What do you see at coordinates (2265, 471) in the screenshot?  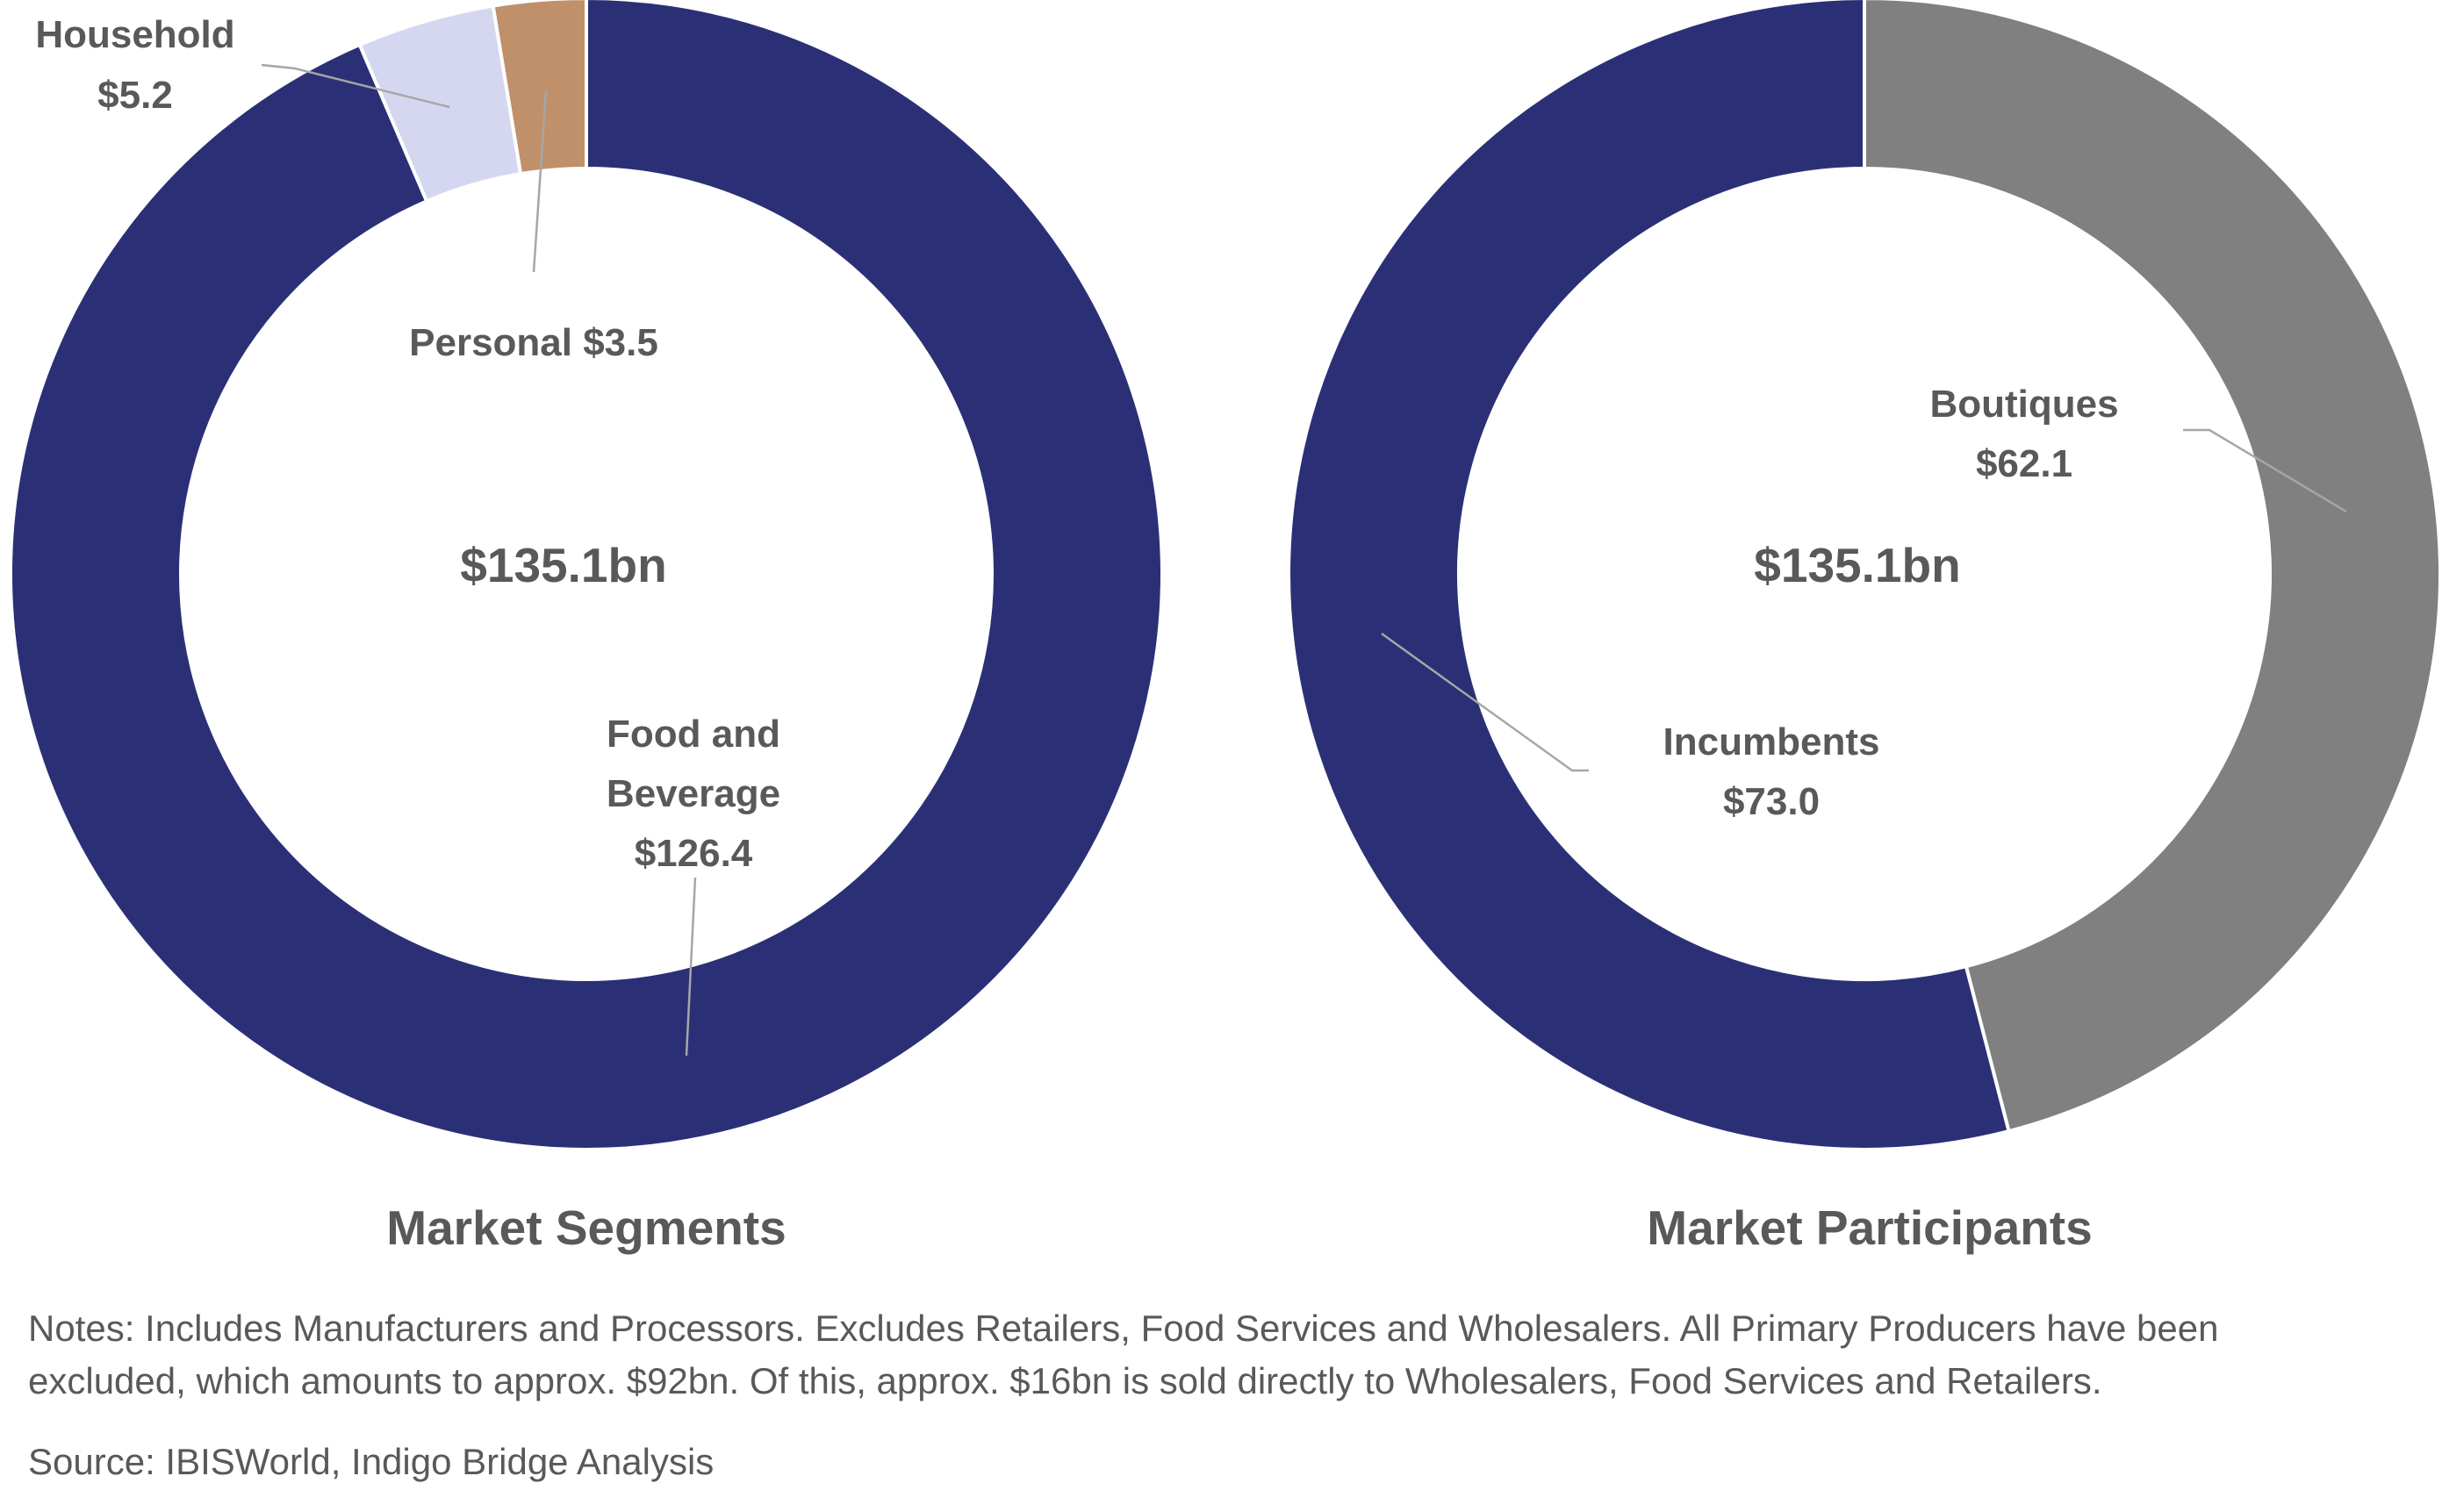 I see `leader-line-boutiques` at bounding box center [2265, 471].